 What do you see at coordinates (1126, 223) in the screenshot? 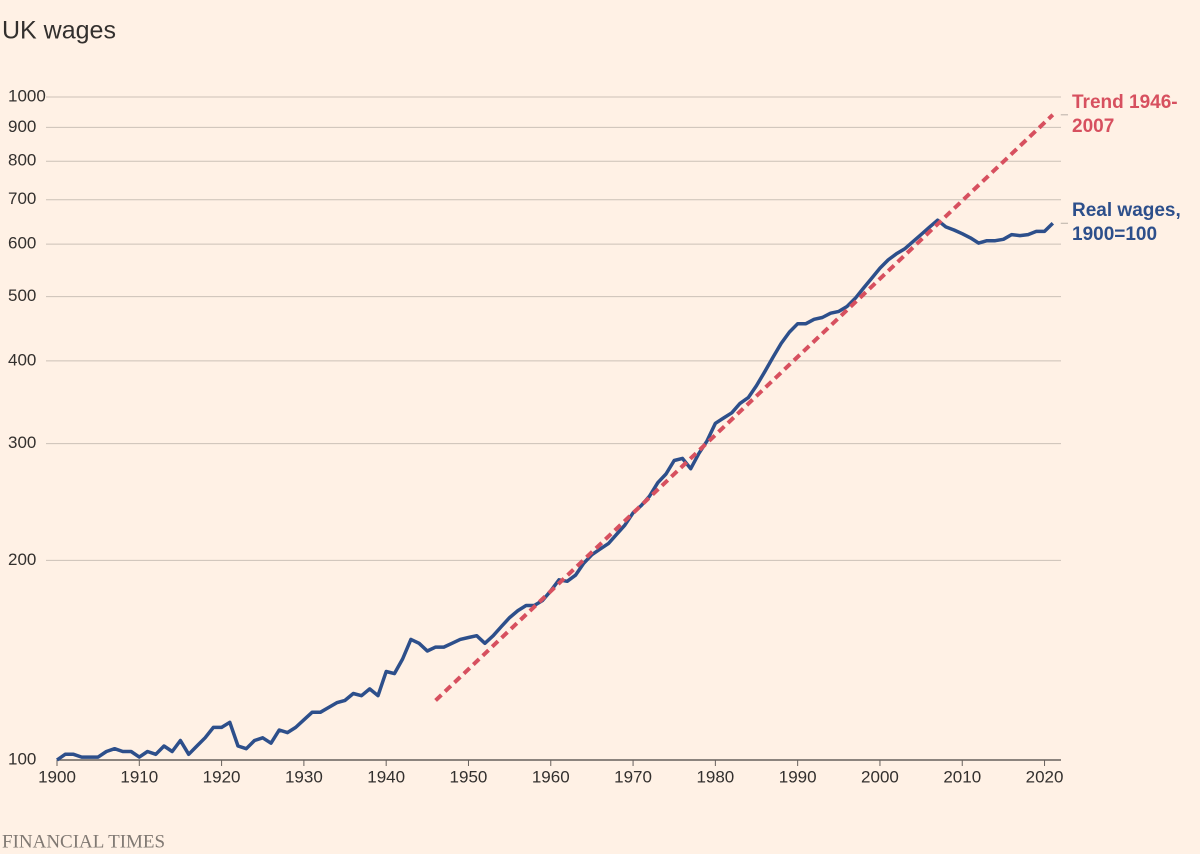
I see `series-label: Real wages, 1900=100` at bounding box center [1126, 223].